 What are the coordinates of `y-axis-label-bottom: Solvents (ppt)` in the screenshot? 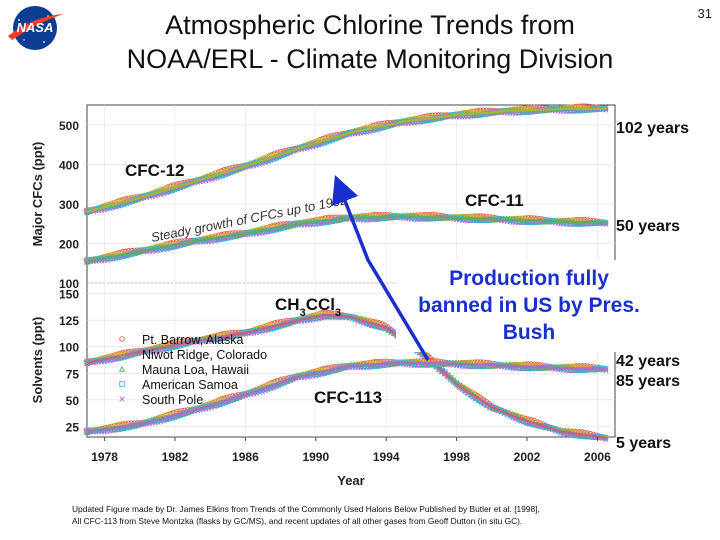 It's located at (37, 360).